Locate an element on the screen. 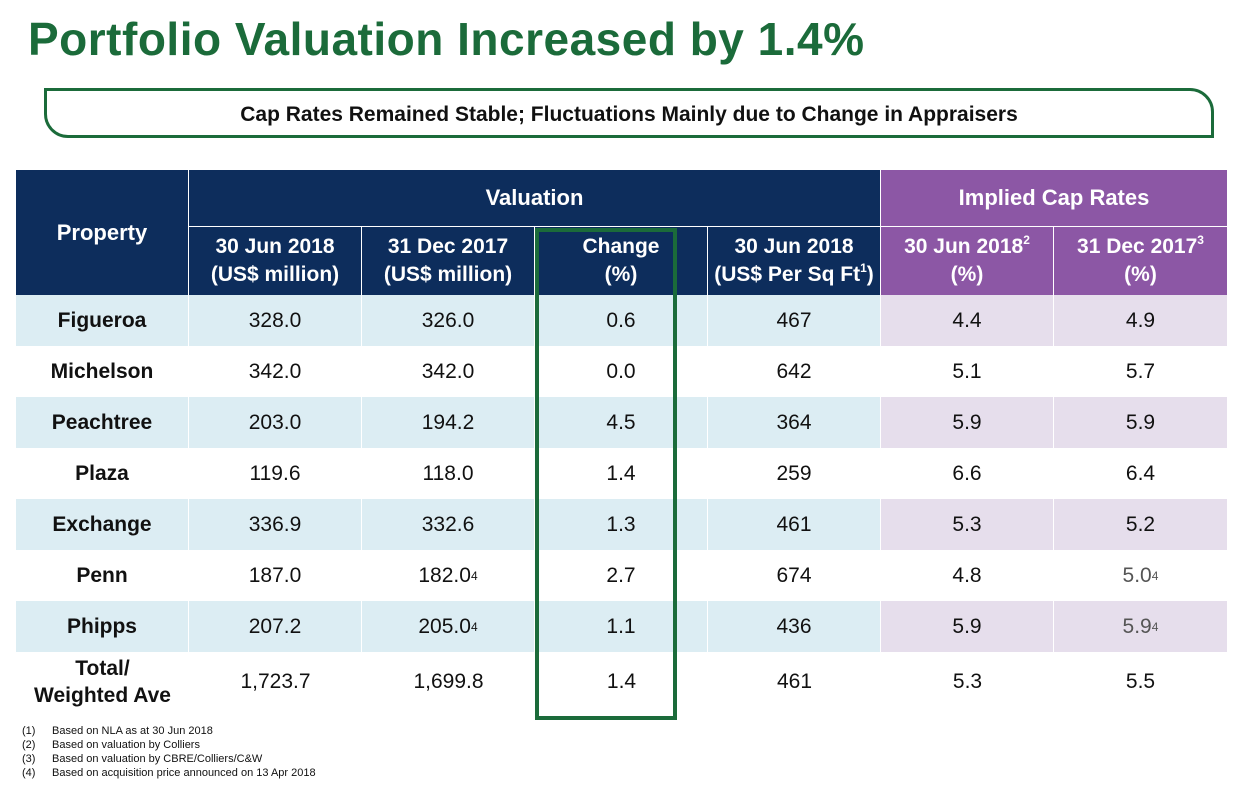  property-cell: Figueroa is located at coordinates (102, 320).